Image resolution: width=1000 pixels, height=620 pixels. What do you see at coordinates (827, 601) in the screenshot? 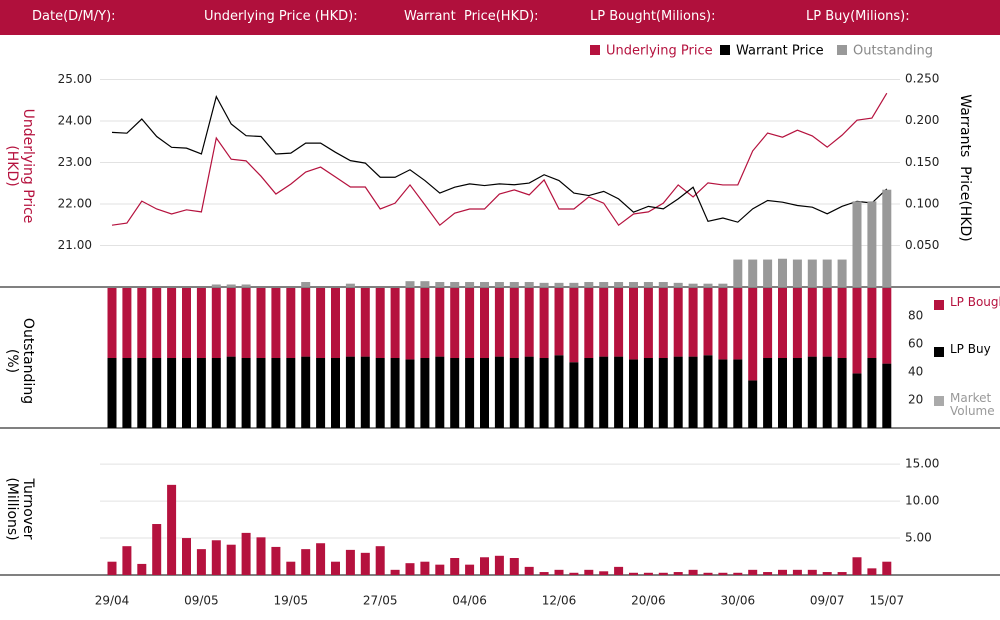
I see `x-tick-label: 09/07` at bounding box center [827, 601].